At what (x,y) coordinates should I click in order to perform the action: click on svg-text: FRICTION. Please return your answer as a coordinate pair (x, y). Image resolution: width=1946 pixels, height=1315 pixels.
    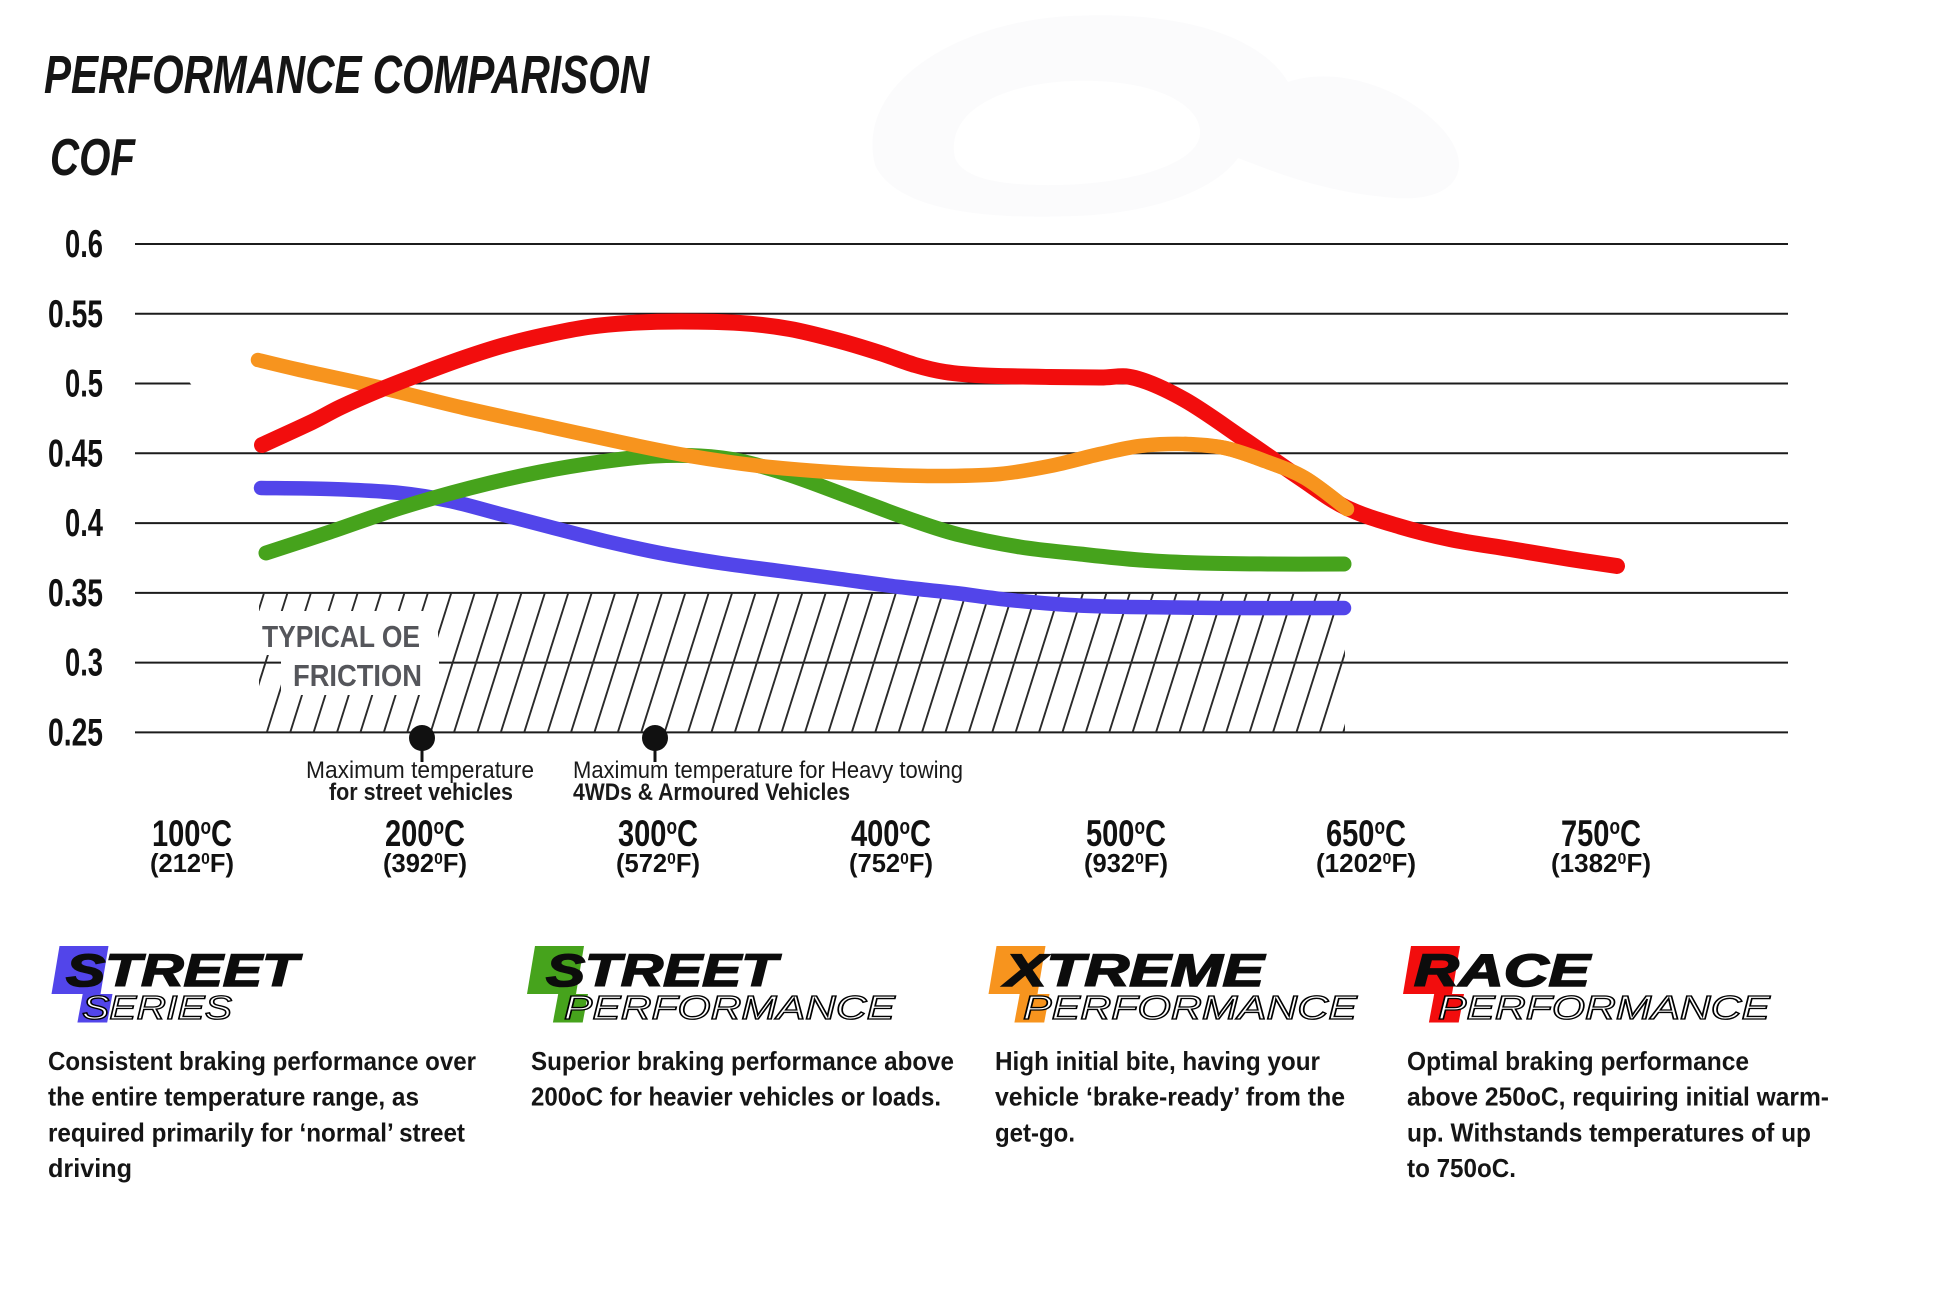
    Looking at the image, I should click on (357, 675).